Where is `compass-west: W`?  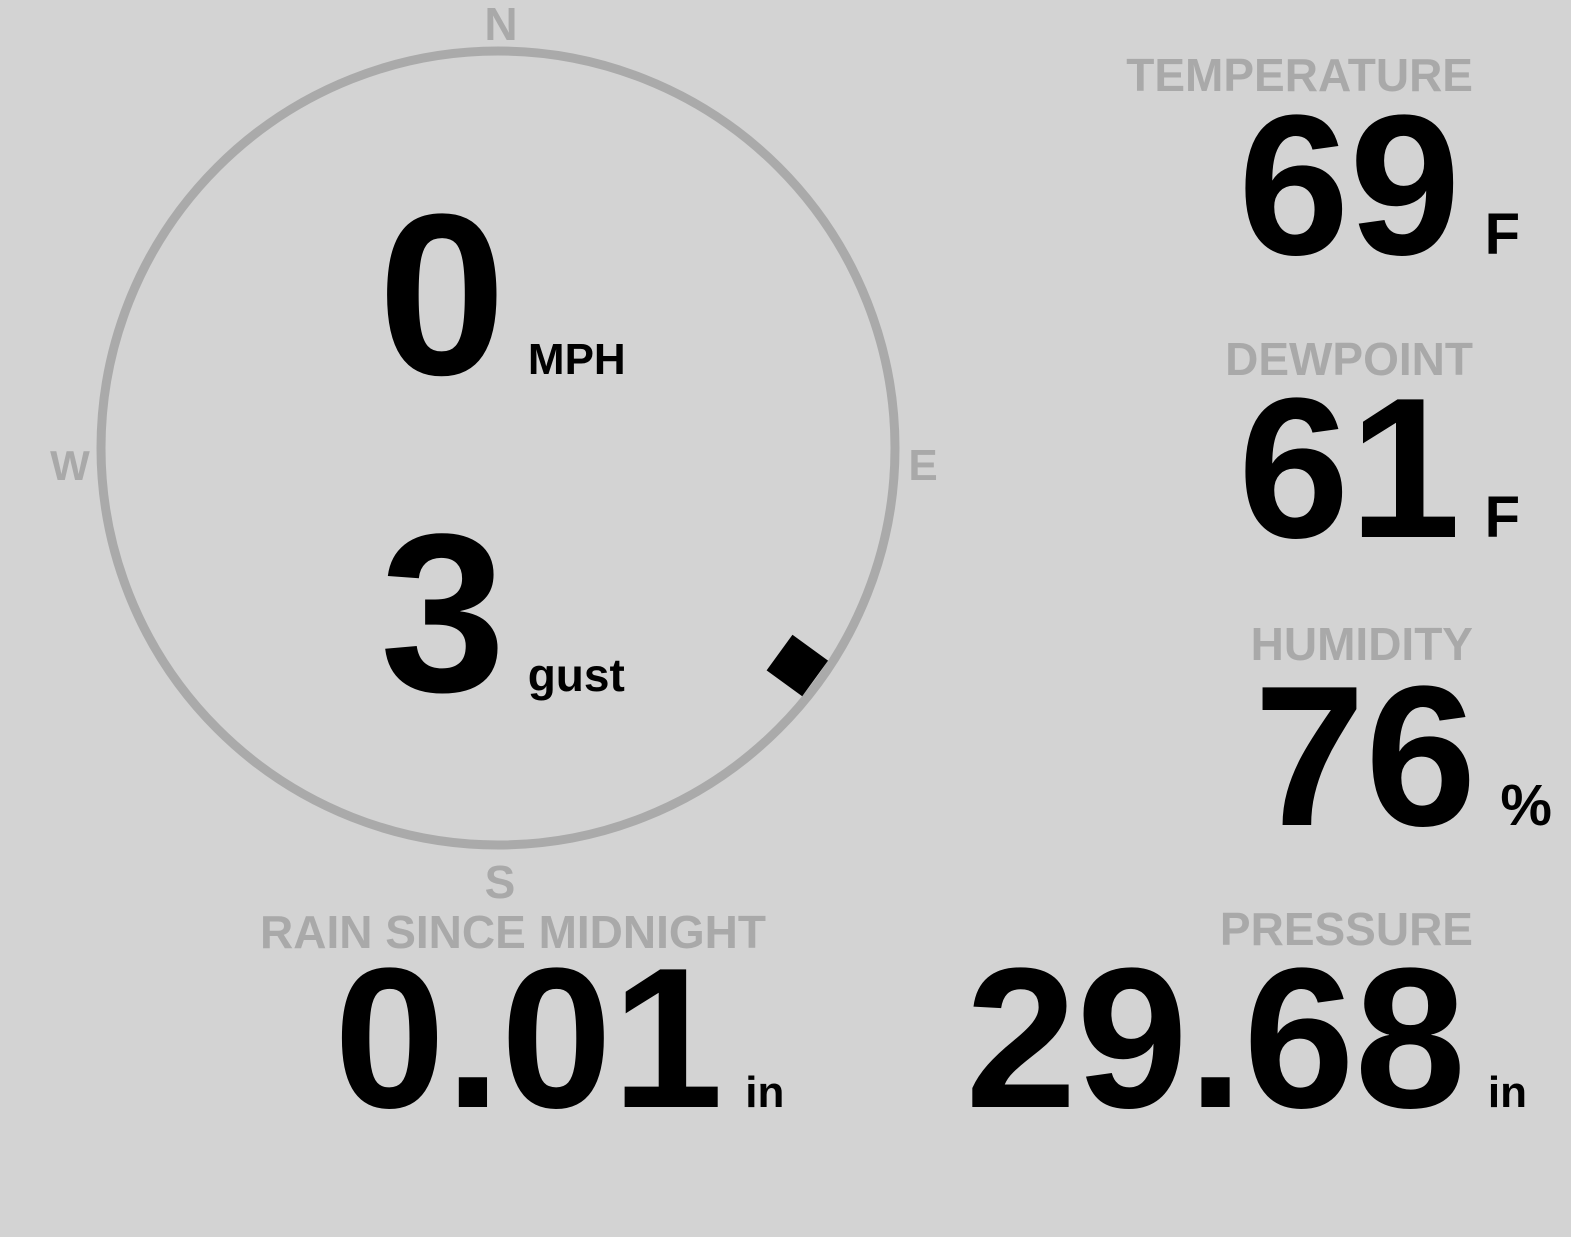 compass-west: W is located at coordinates (70, 465).